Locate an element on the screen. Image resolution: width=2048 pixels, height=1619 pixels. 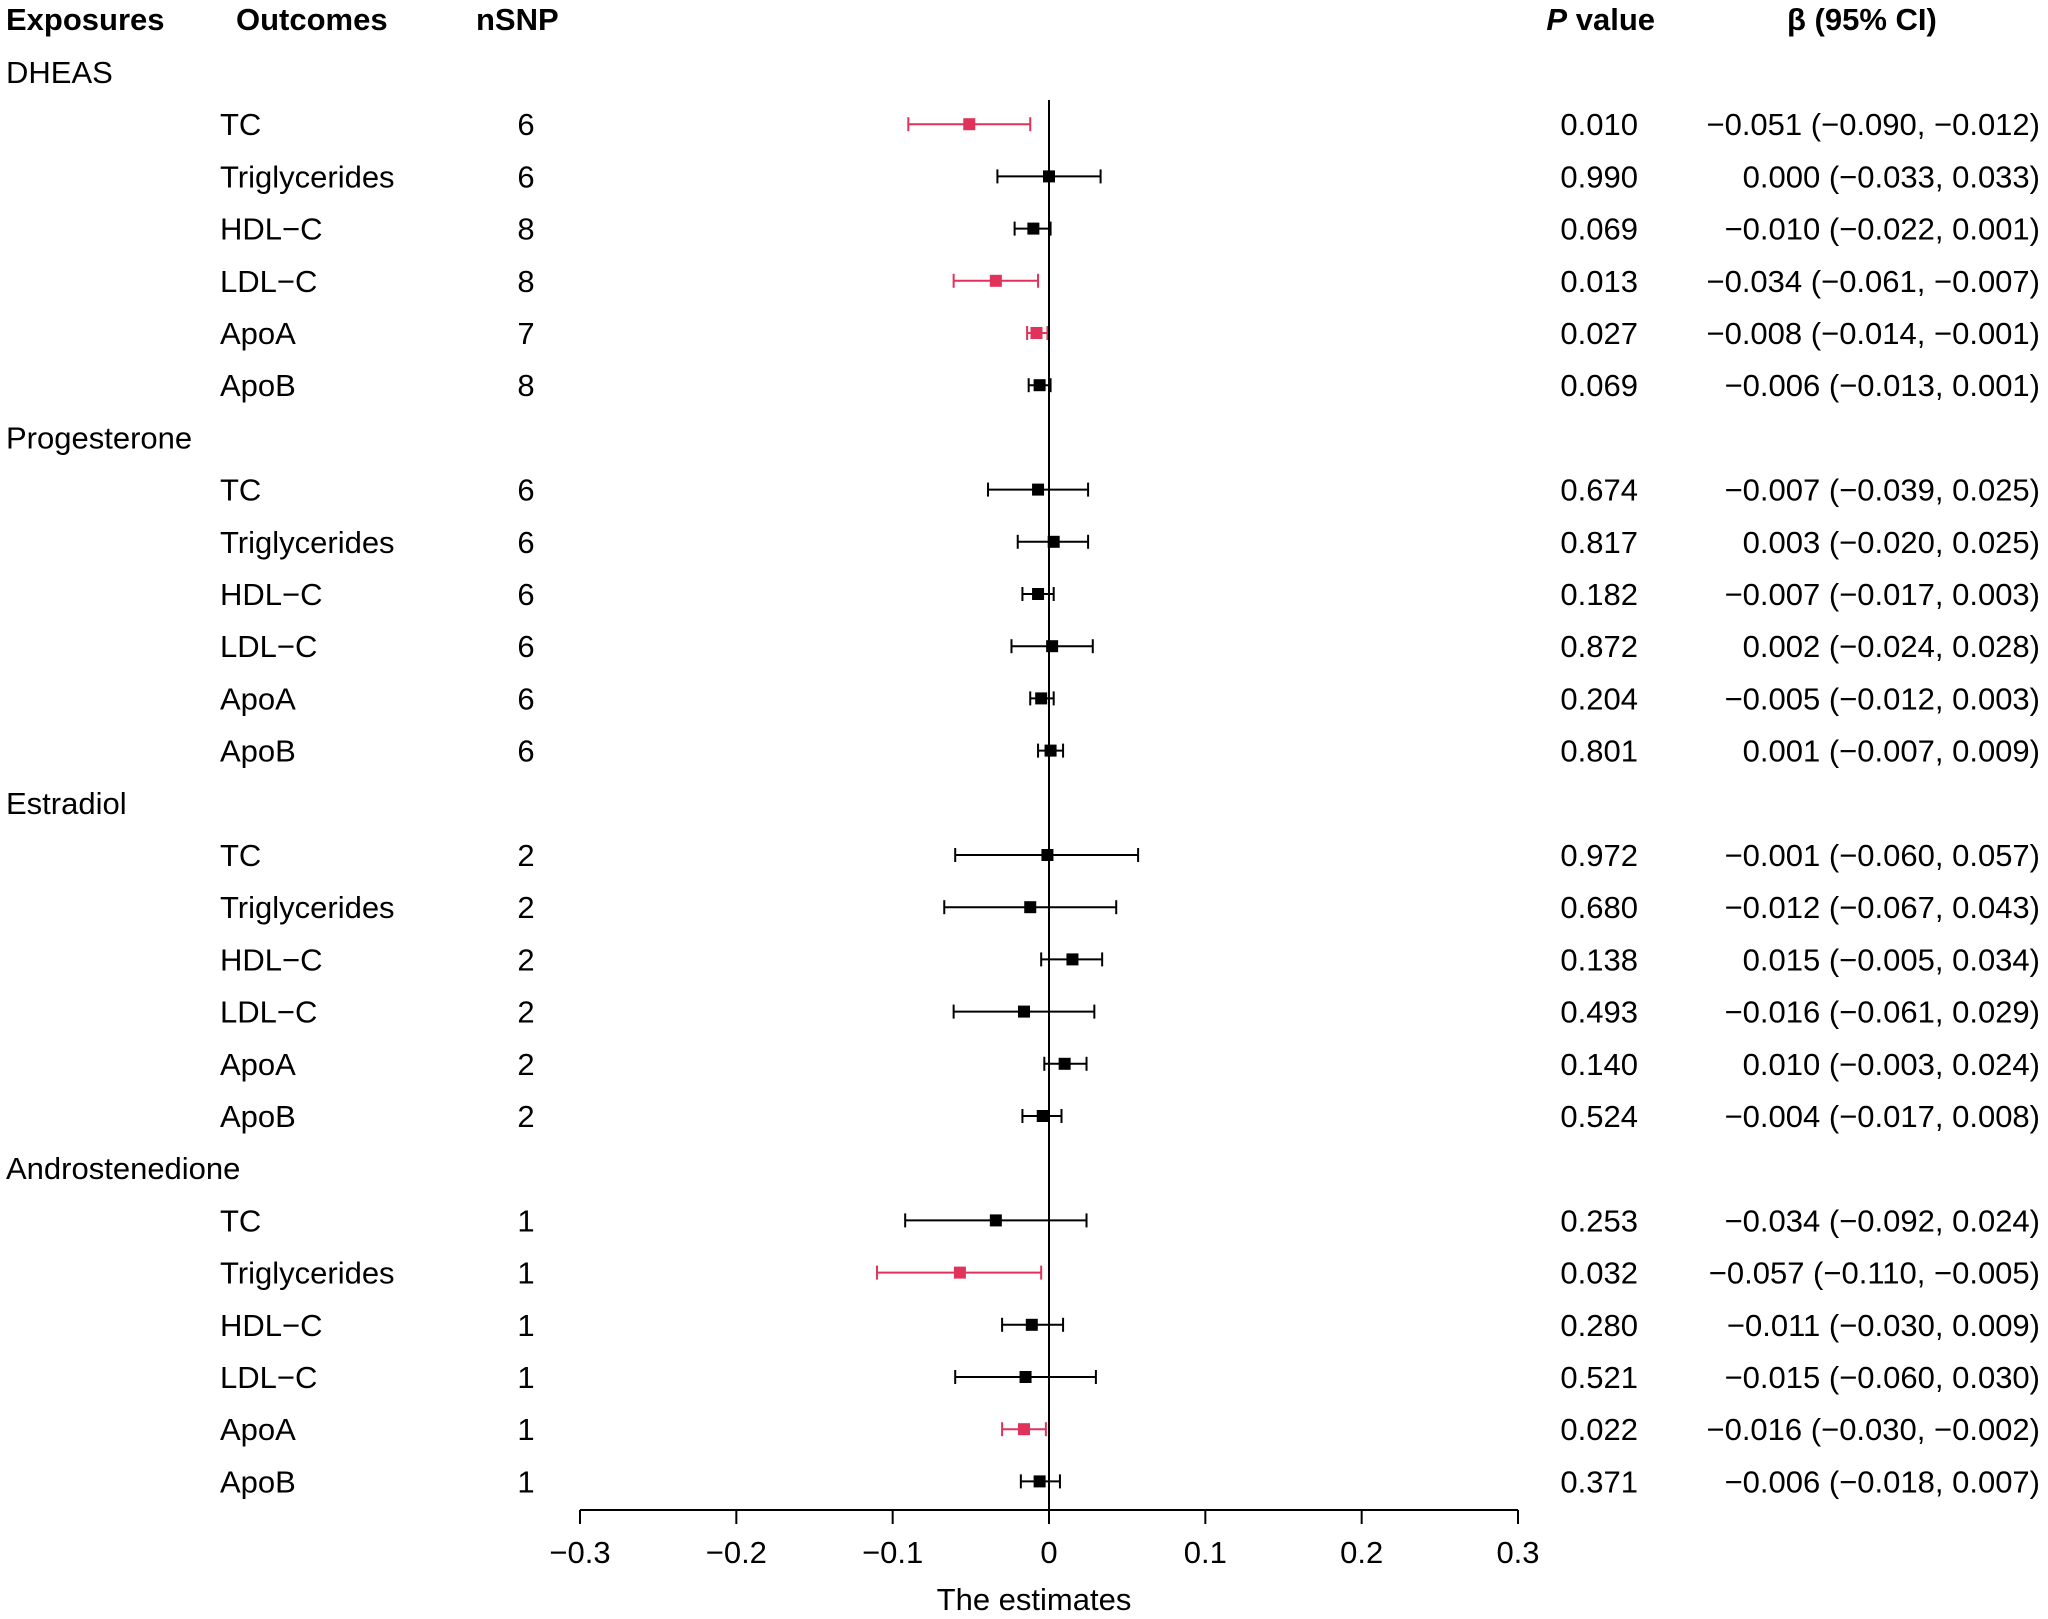
beta-ci-text: 0.015 (−0.005, 0.034) is located at coordinates (1891, 959).